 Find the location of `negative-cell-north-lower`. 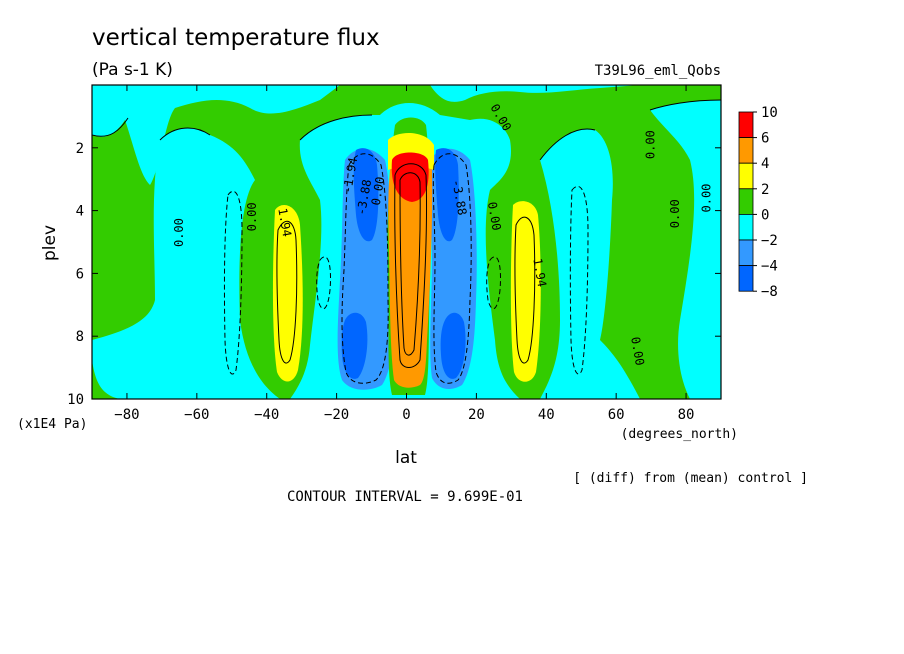

negative-cell-north-lower is located at coordinates (453, 345).